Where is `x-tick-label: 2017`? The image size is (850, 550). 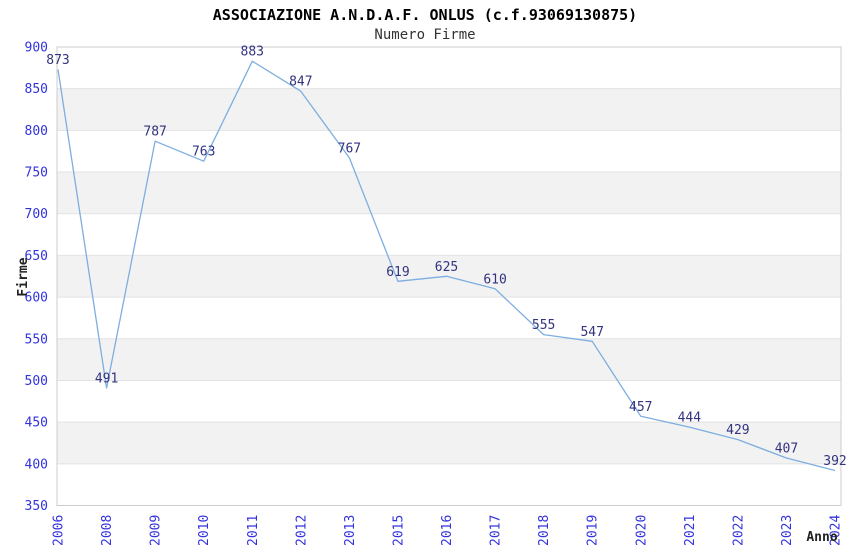
x-tick-label: 2017 is located at coordinates (496, 530).